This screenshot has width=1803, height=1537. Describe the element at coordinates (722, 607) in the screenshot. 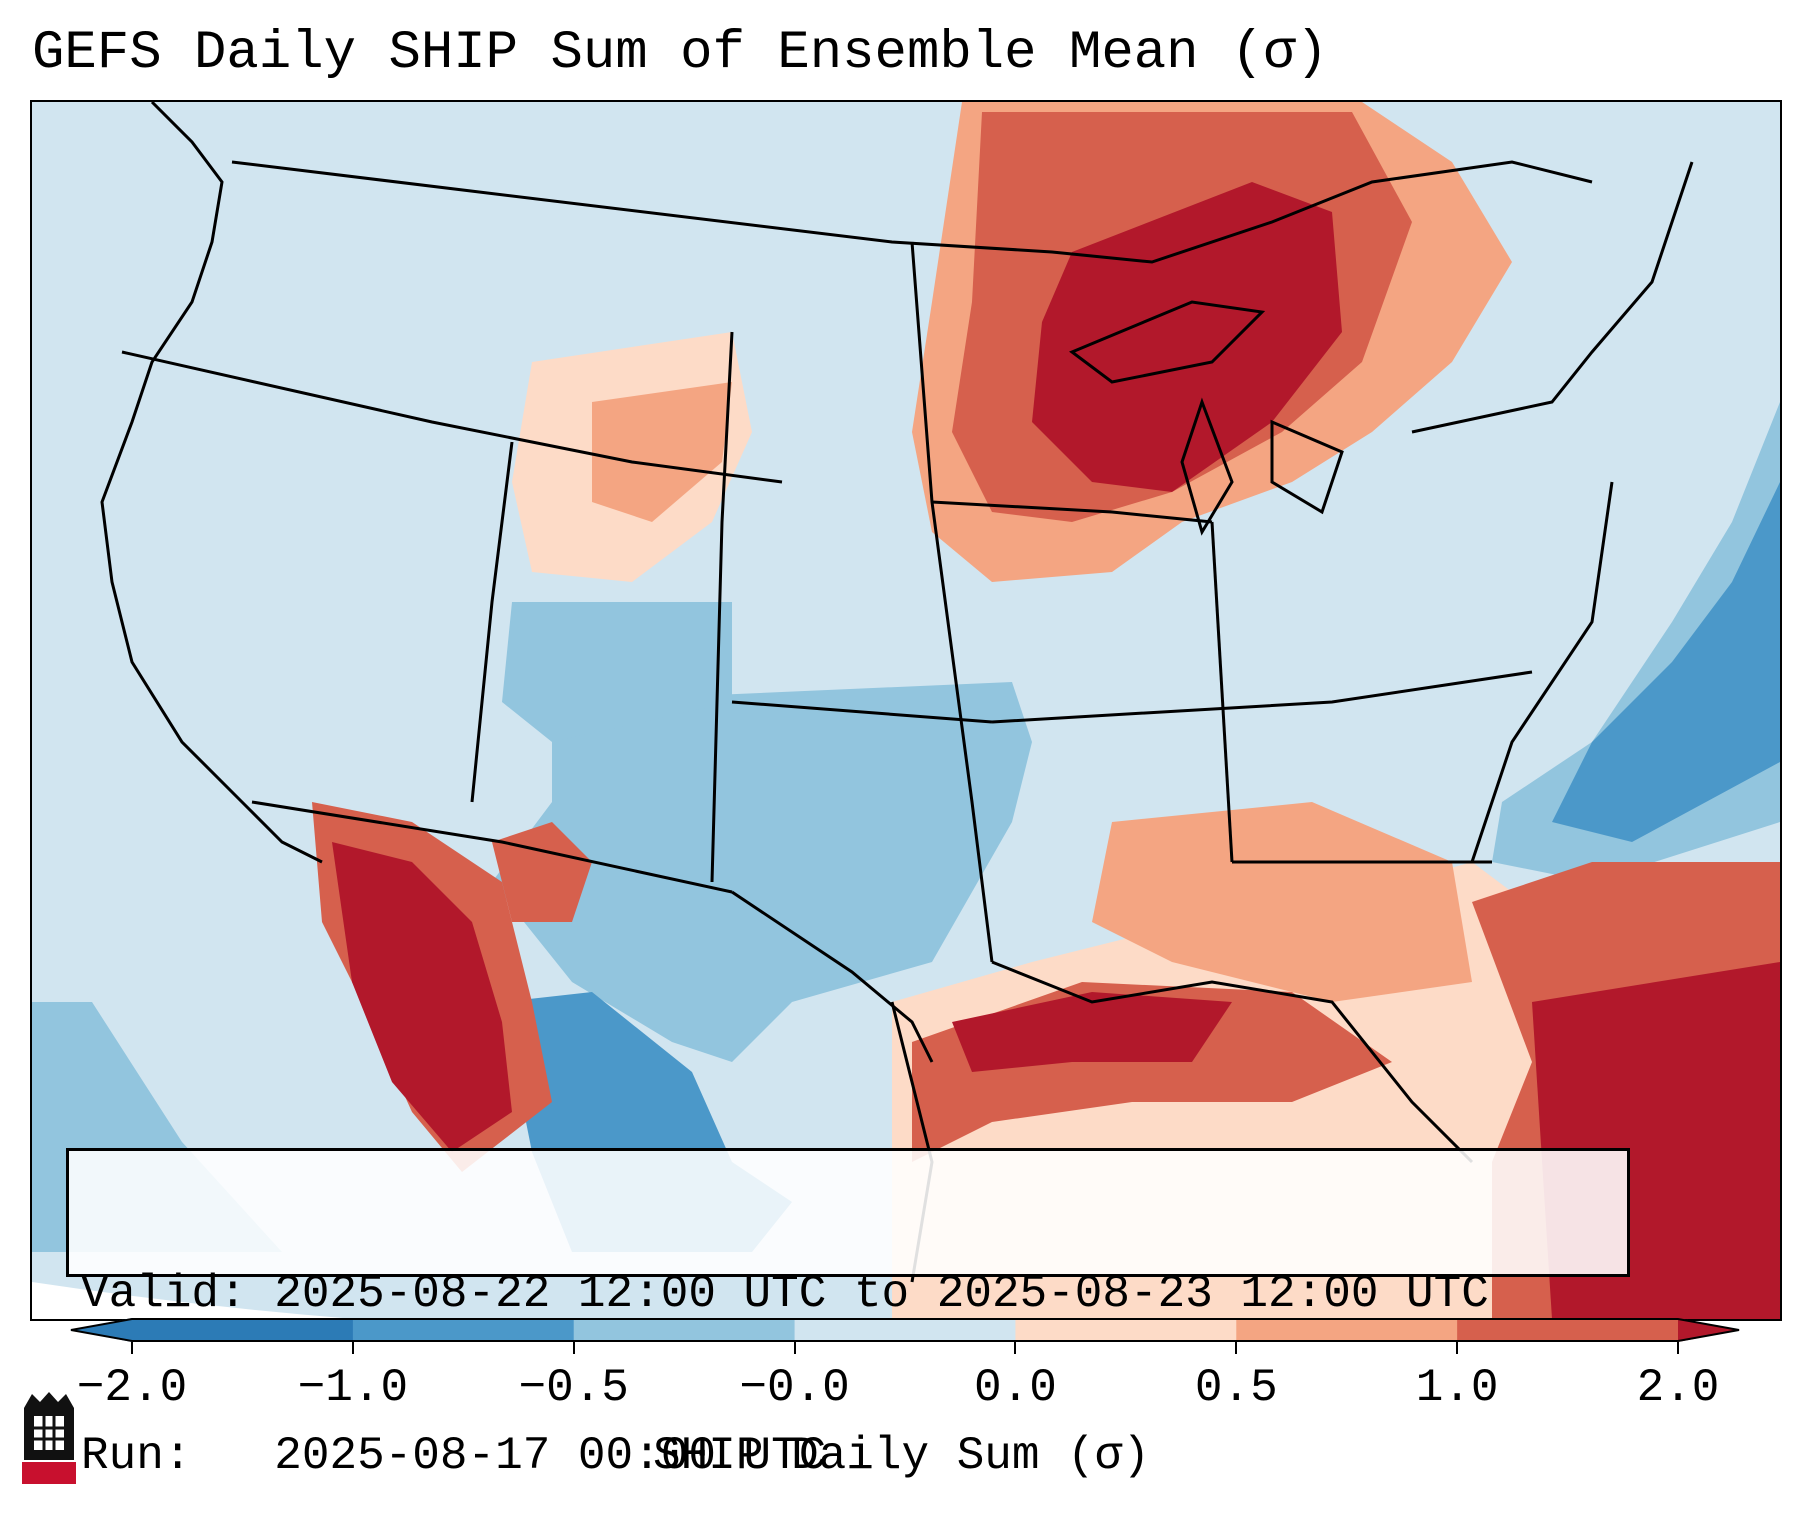

I see `line-colorado-east` at that location.